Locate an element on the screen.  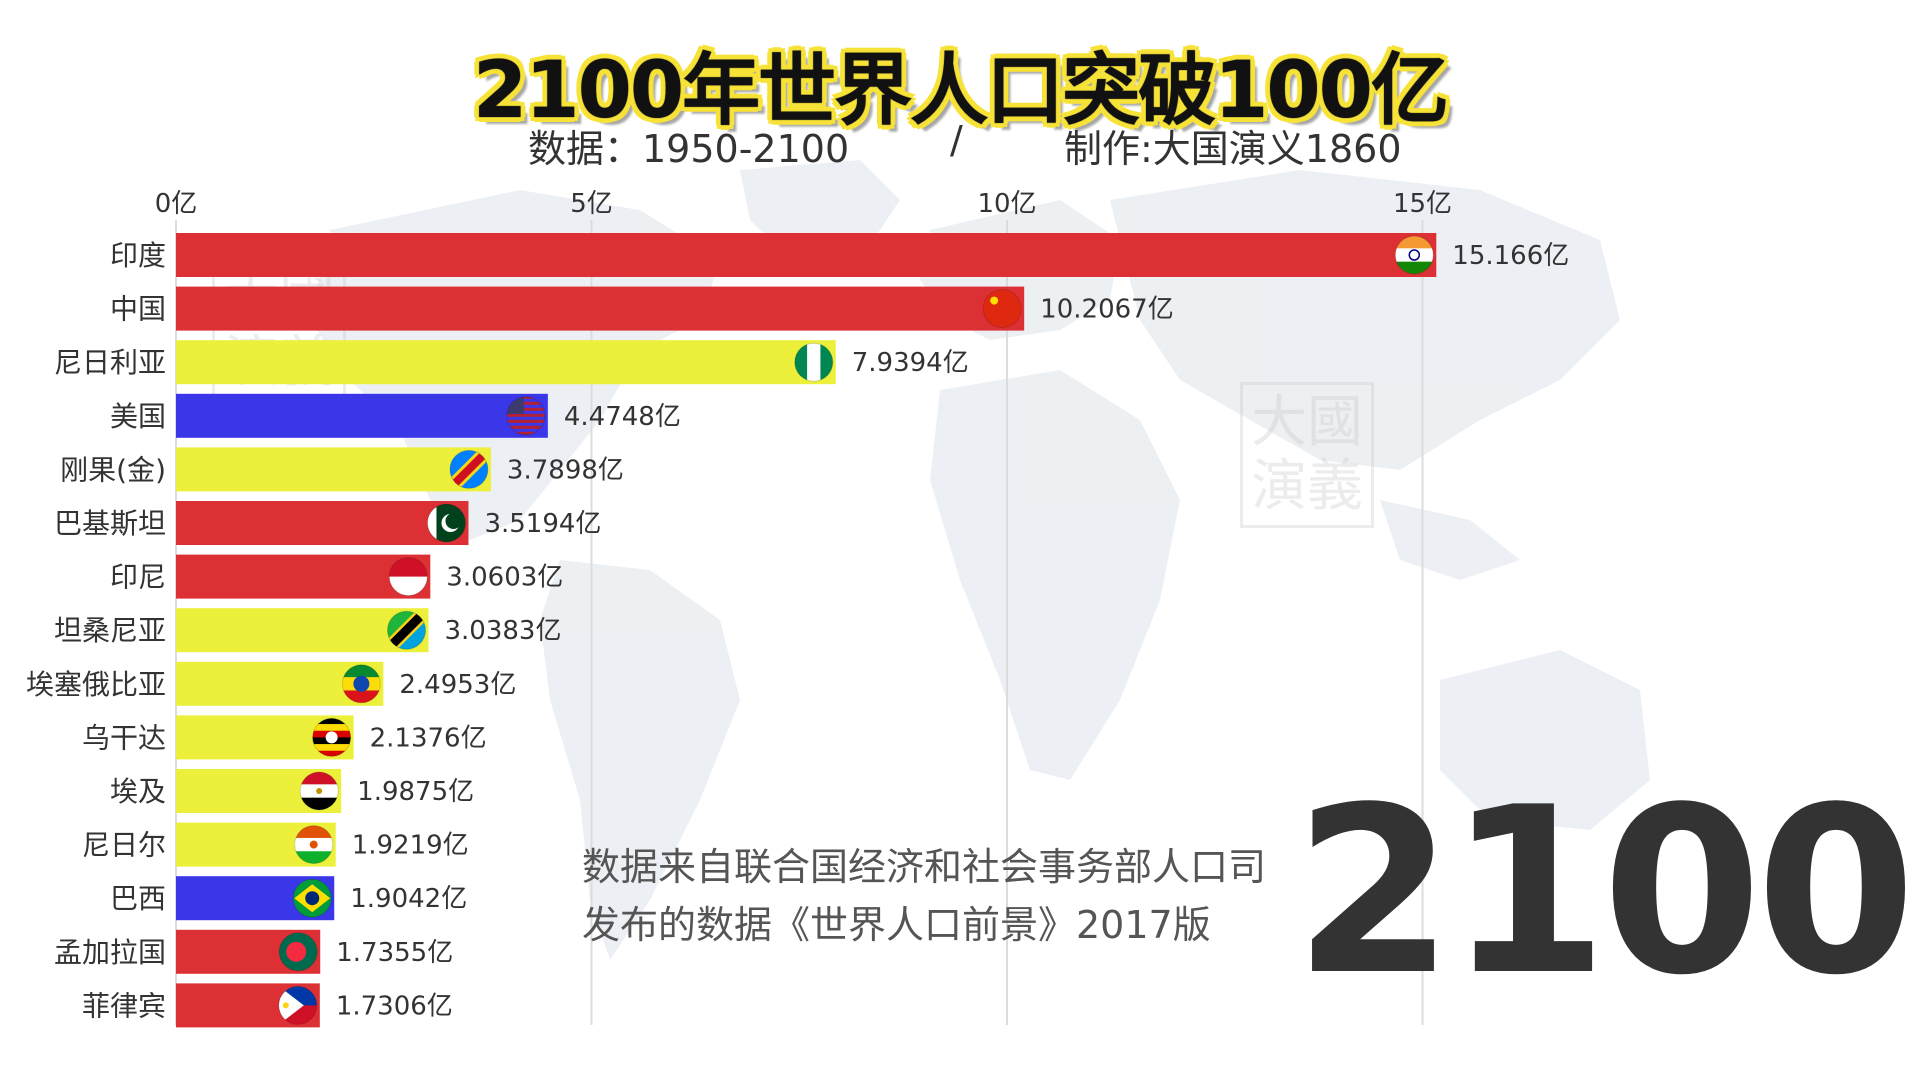
value-label: 1.7306亿 is located at coordinates (394, 1006).